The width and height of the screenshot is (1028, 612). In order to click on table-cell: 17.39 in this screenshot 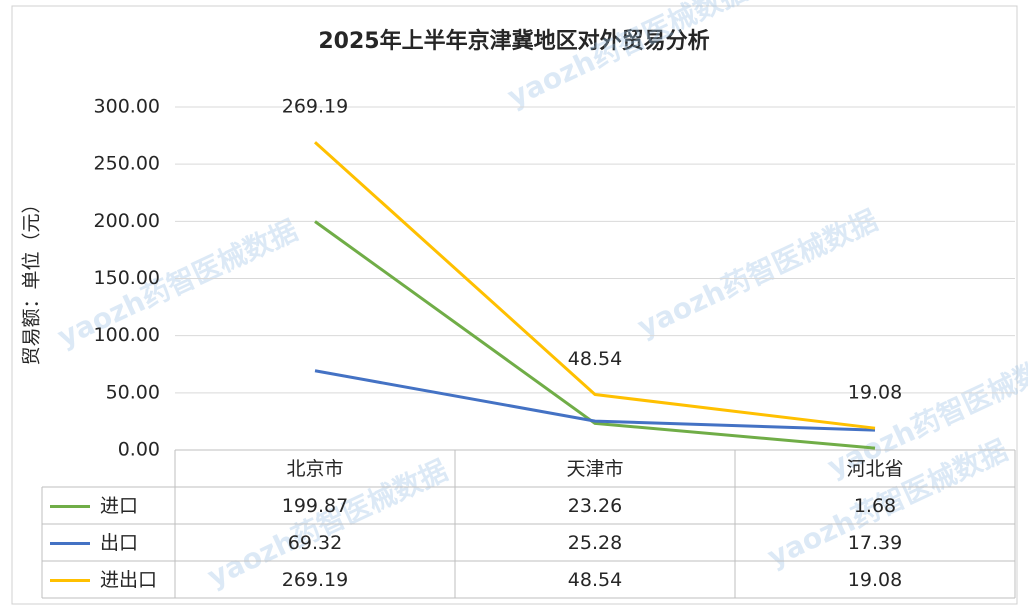, I will do `click(875, 543)`.